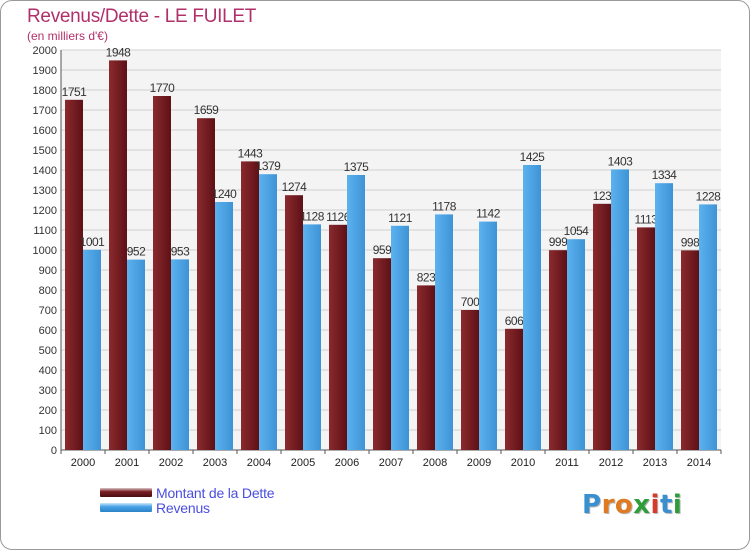  Describe the element at coordinates (142, 16) in the screenshot. I see `chart-title: Revenus/Dette - LE FUILET` at that location.